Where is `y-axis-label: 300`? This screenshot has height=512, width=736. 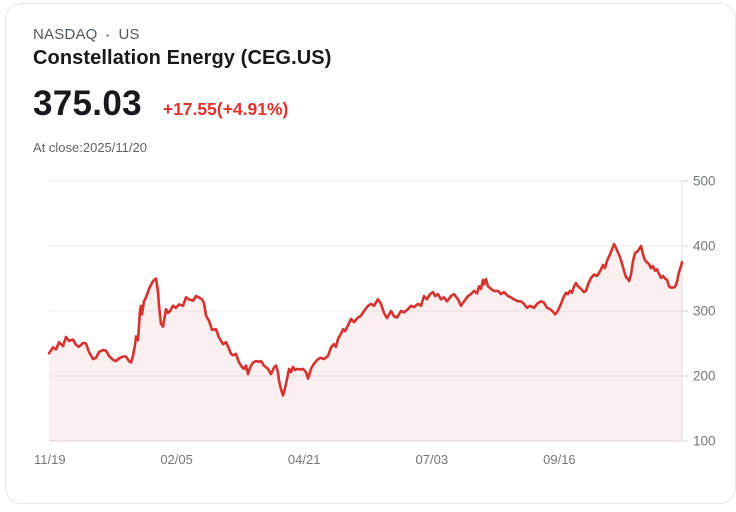 y-axis-label: 300 is located at coordinates (704, 311).